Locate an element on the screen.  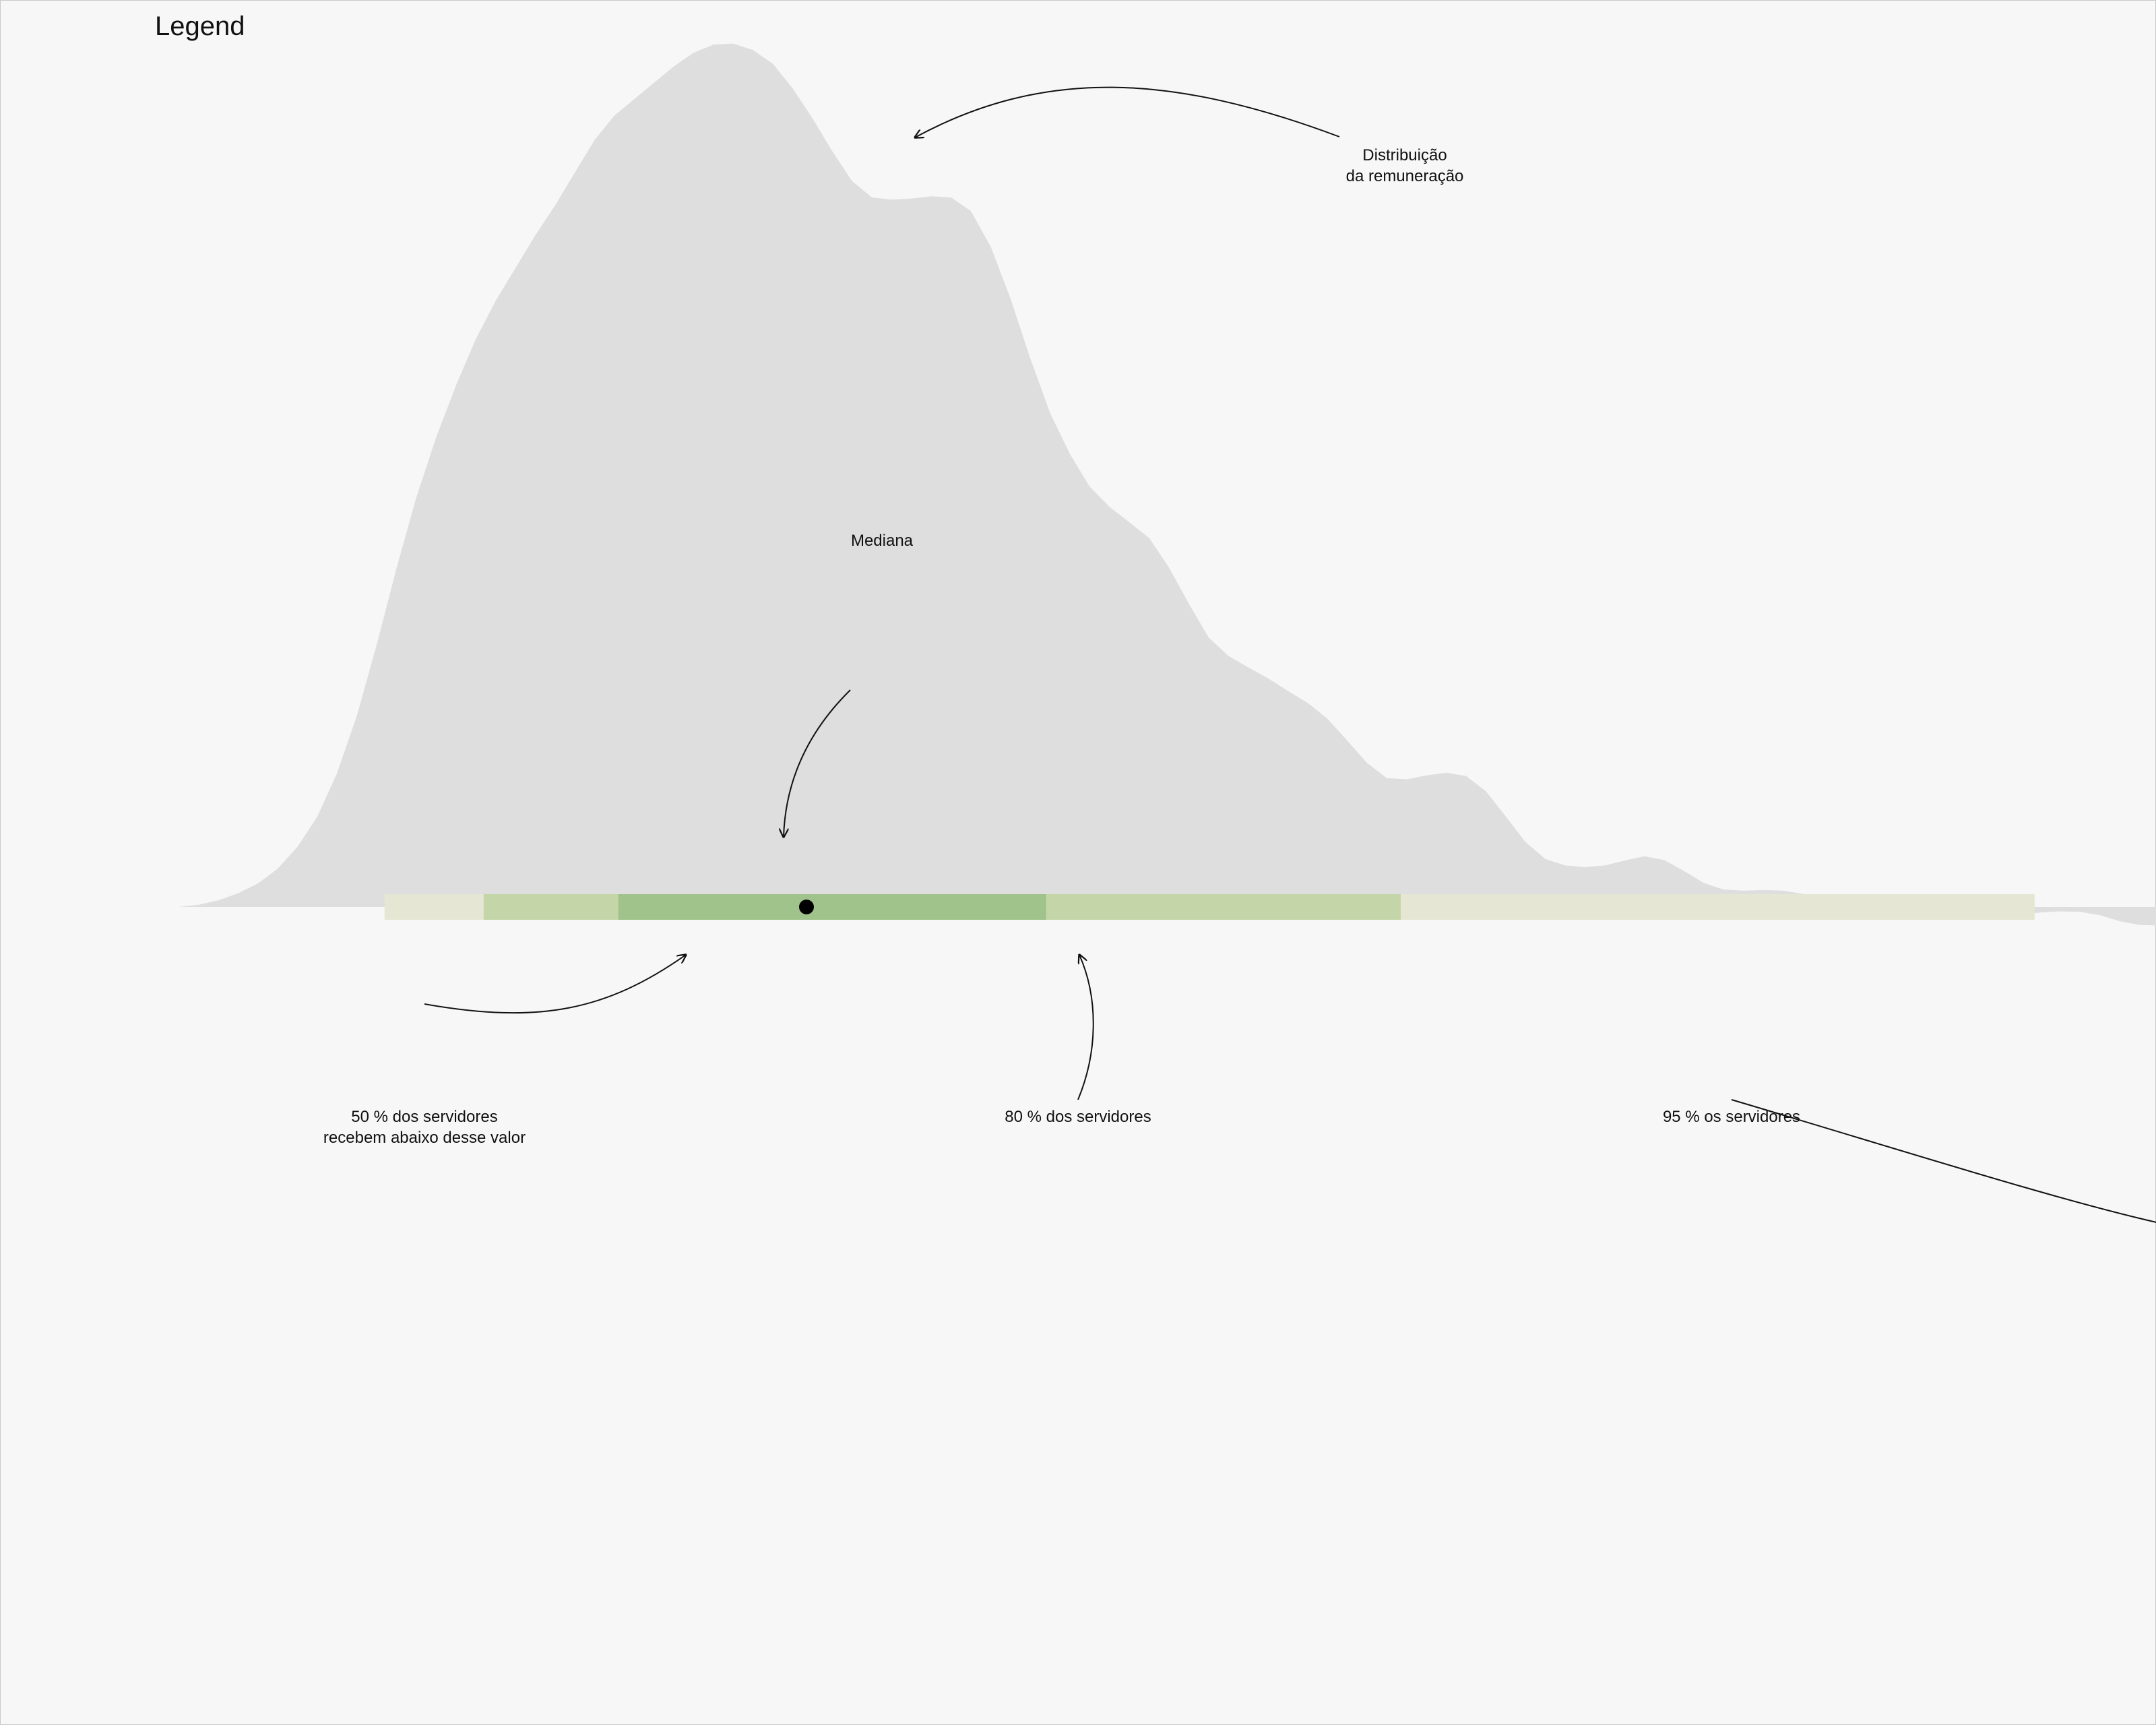
label-median: Mediana is located at coordinates (882, 541).